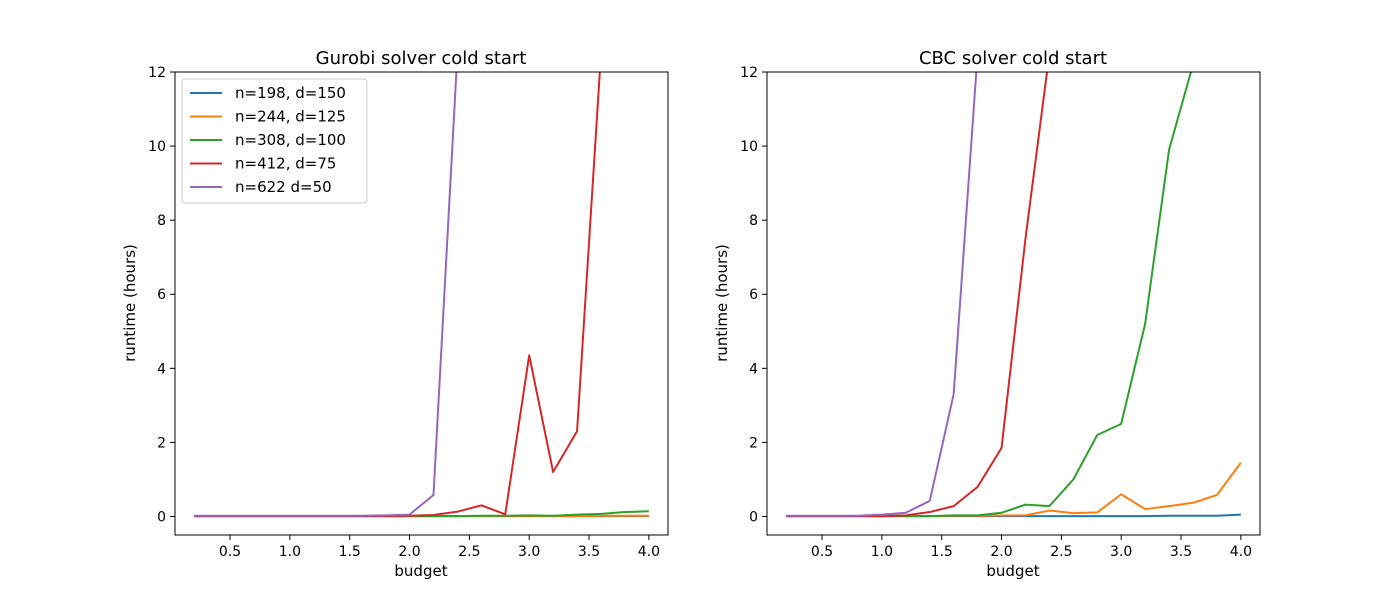  Describe the element at coordinates (161, 443) in the screenshot. I see `gurobi-y-tick-label: 2` at that location.